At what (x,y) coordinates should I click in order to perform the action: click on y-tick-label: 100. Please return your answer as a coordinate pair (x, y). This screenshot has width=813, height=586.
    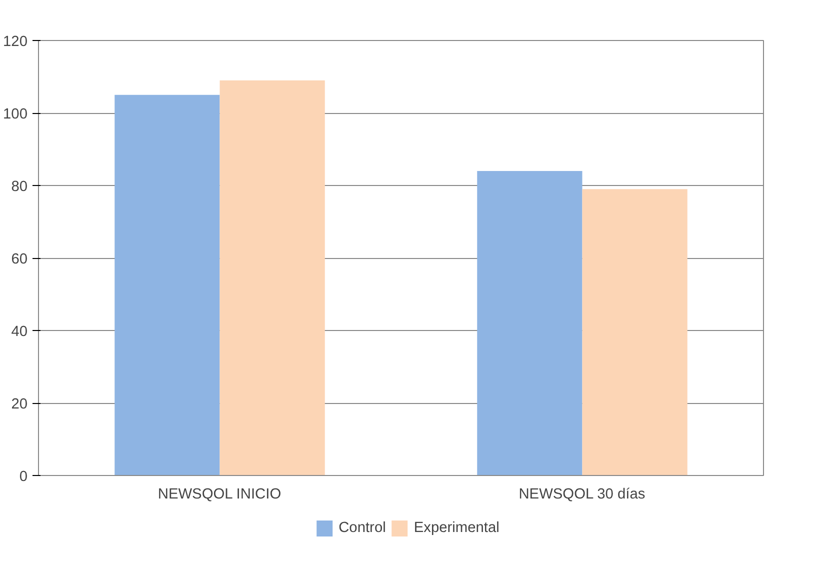
    Looking at the image, I should click on (15, 114).